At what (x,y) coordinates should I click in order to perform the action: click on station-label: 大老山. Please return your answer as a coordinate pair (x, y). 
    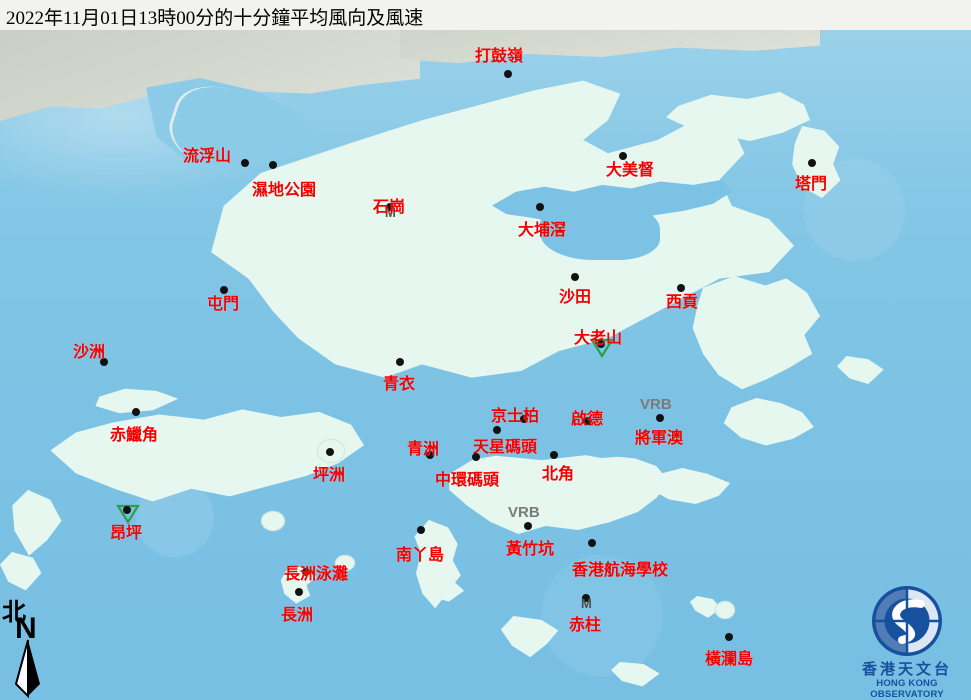
    Looking at the image, I should click on (598, 338).